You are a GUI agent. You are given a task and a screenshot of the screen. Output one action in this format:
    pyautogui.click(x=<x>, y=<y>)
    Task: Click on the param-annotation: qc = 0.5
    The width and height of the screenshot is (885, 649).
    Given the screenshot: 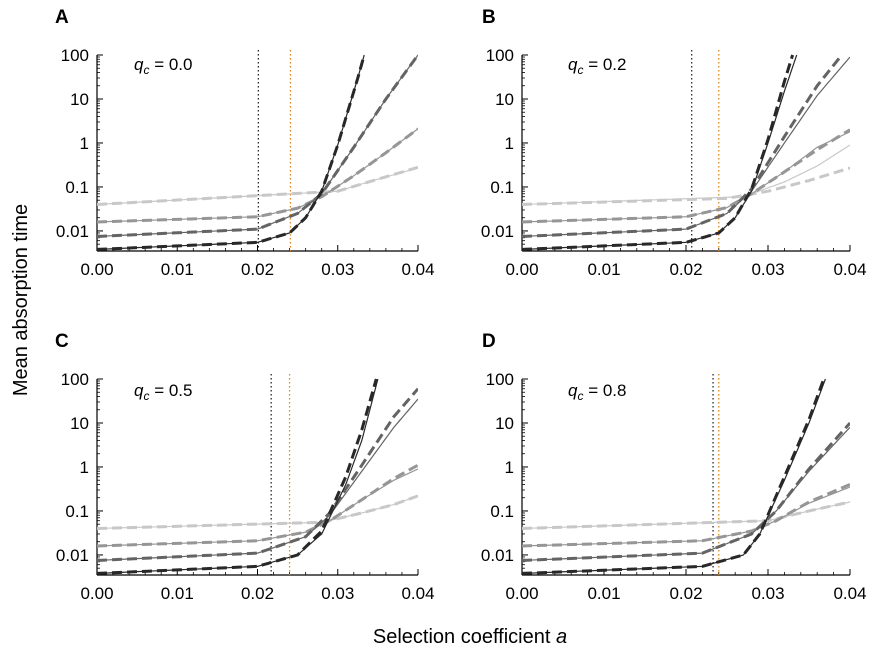 What is the action you would take?
    pyautogui.click(x=163, y=392)
    